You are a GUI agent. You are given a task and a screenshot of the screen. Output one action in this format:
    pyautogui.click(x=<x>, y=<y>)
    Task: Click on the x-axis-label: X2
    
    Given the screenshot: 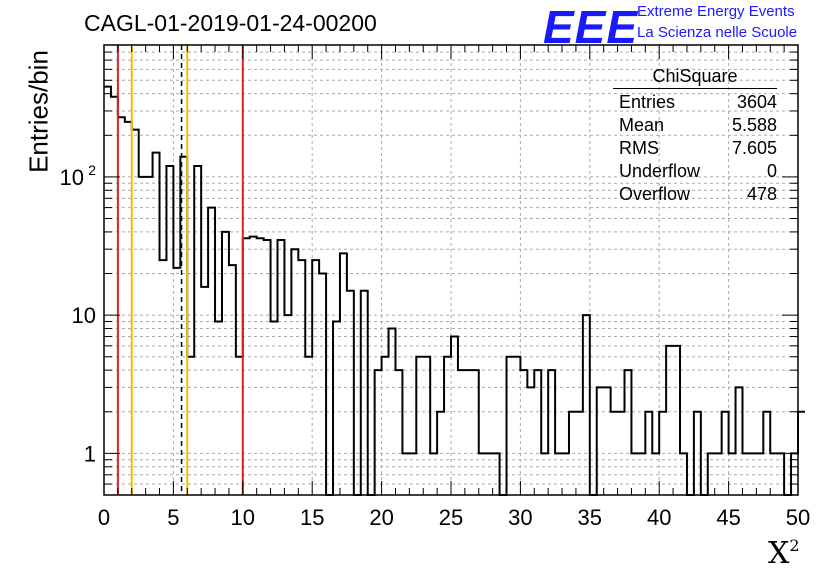 What is the action you would take?
    pyautogui.click(x=784, y=553)
    